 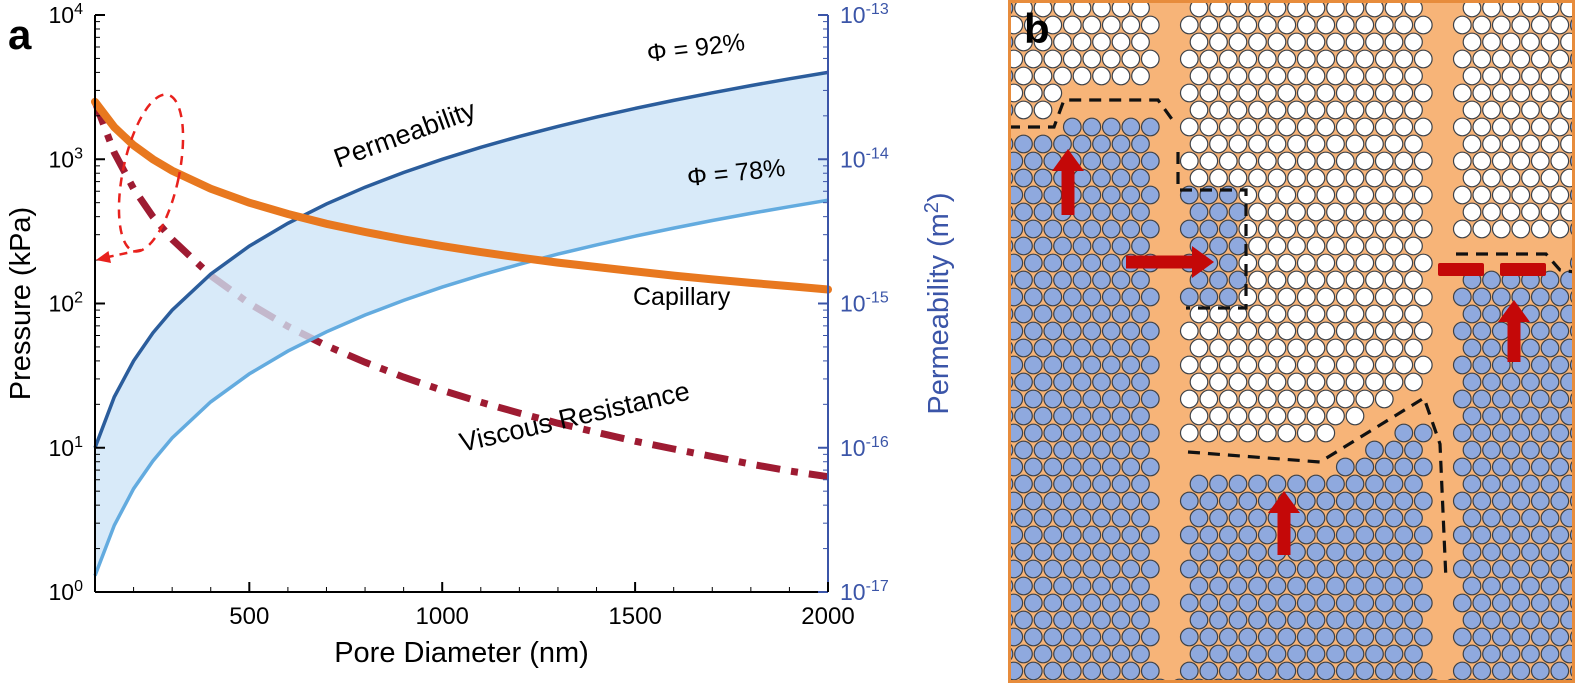 What do you see at coordinates (864, 158) in the screenshot?
I see `y-right-tick-label: 10-14` at bounding box center [864, 158].